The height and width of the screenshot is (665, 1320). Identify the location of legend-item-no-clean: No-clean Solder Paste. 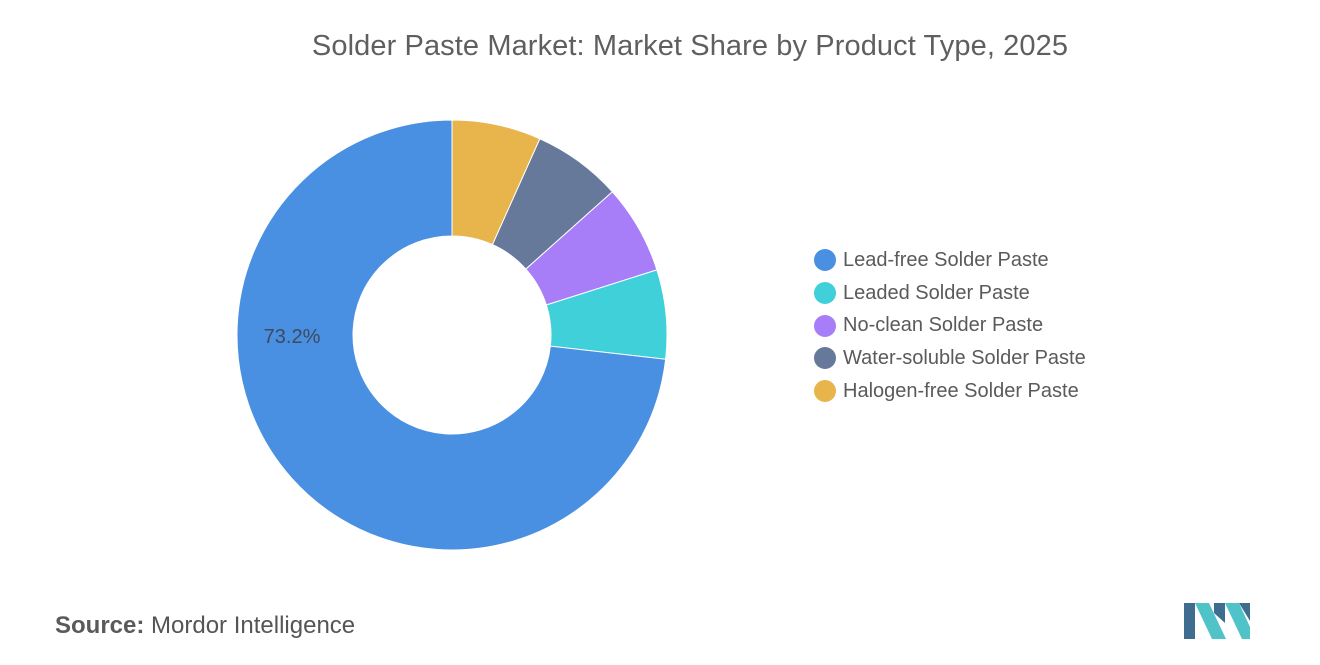
(950, 325).